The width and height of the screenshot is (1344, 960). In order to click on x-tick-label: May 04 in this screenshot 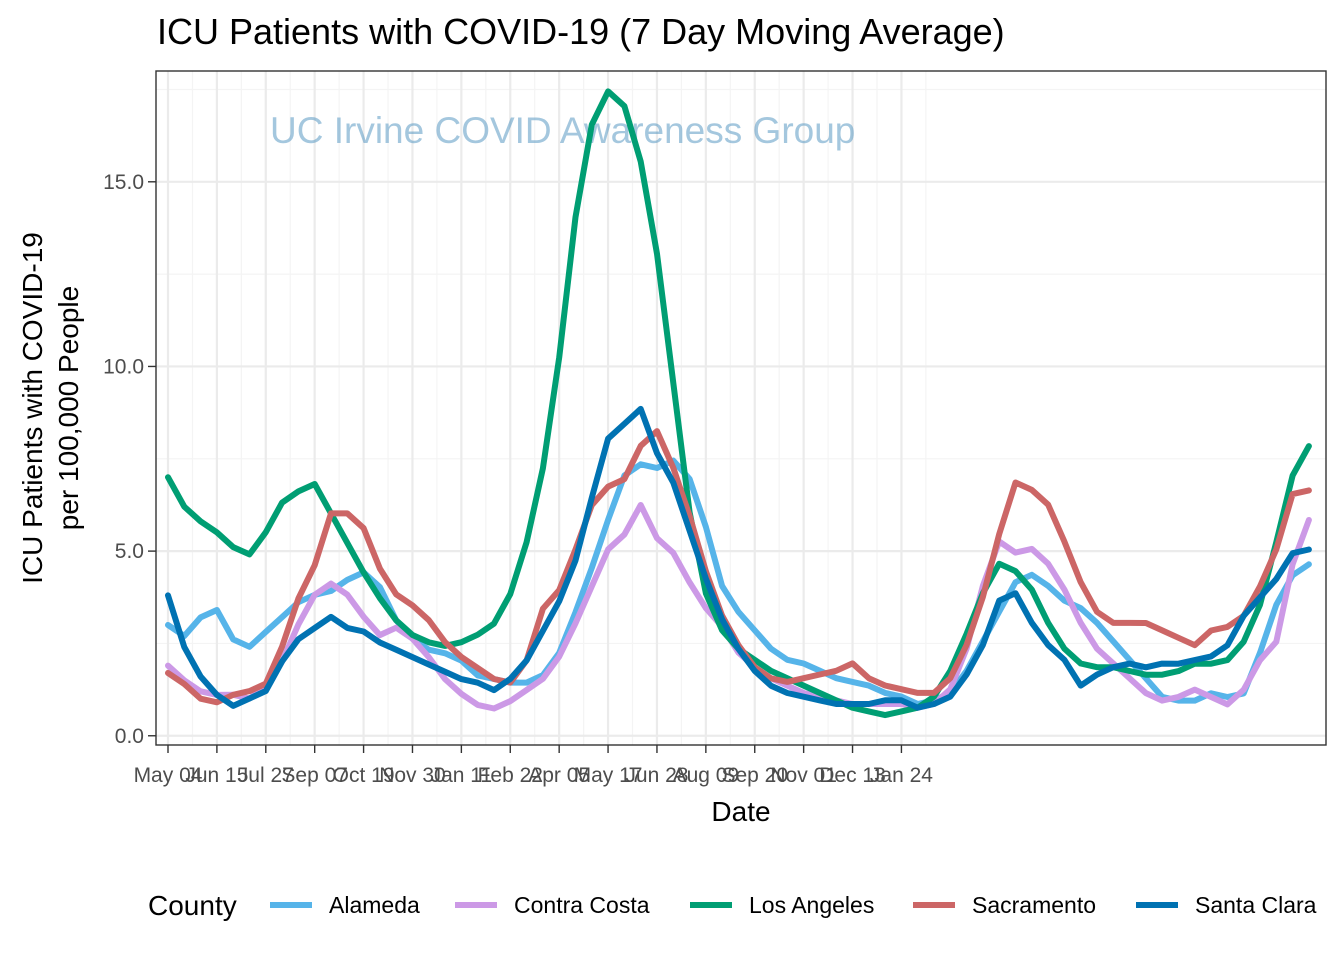, I will do `click(168, 775)`.